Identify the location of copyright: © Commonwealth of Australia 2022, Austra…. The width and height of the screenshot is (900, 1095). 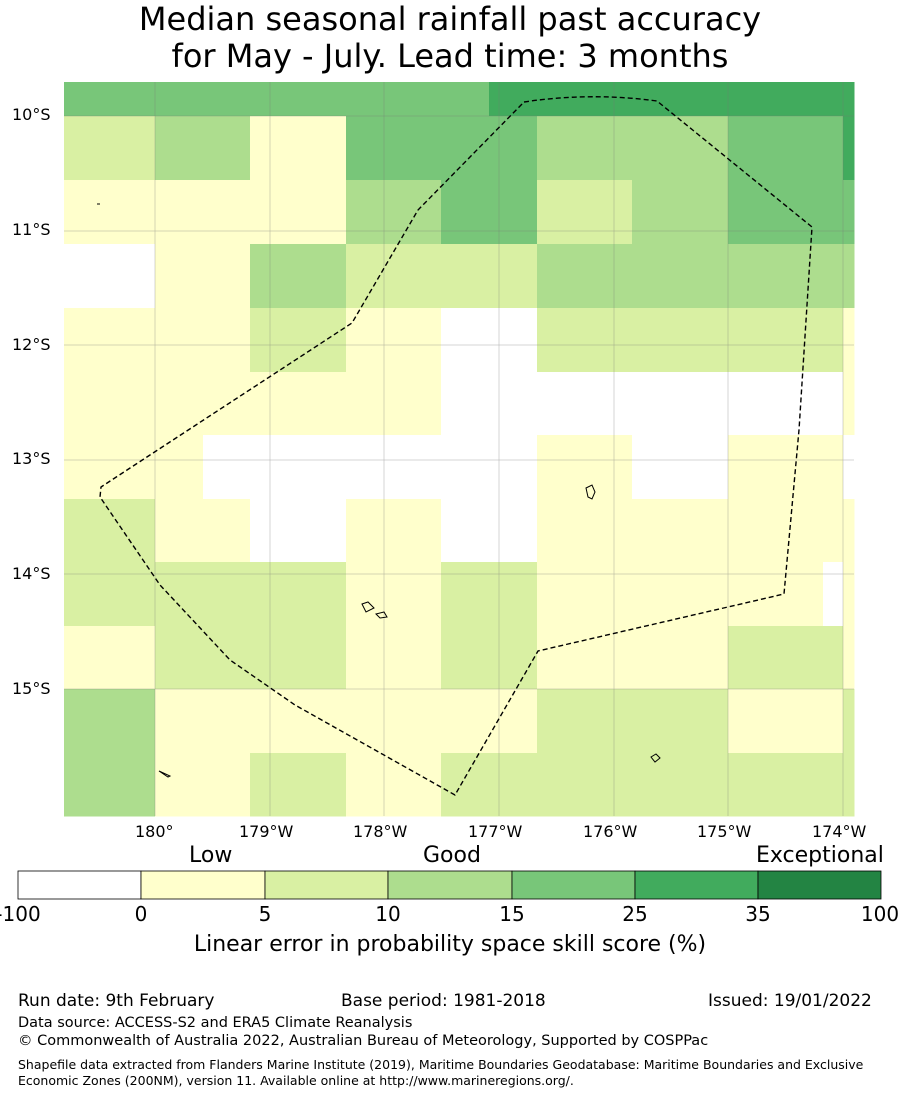
(363, 1041).